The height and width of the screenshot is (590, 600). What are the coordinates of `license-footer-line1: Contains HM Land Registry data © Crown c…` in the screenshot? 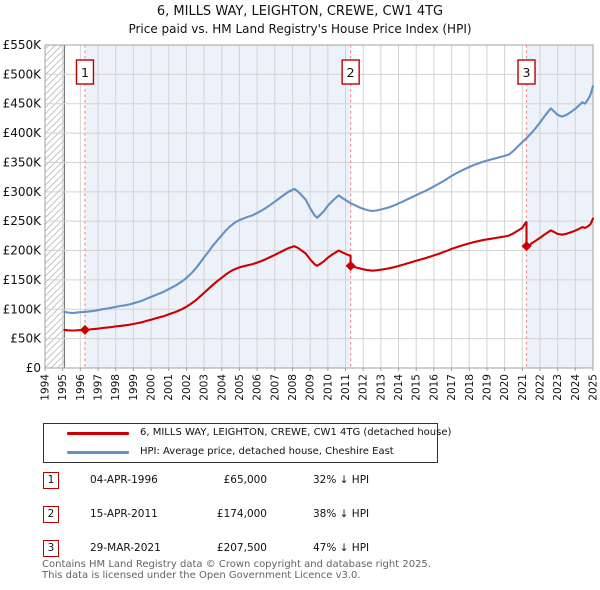 It's located at (236, 564).